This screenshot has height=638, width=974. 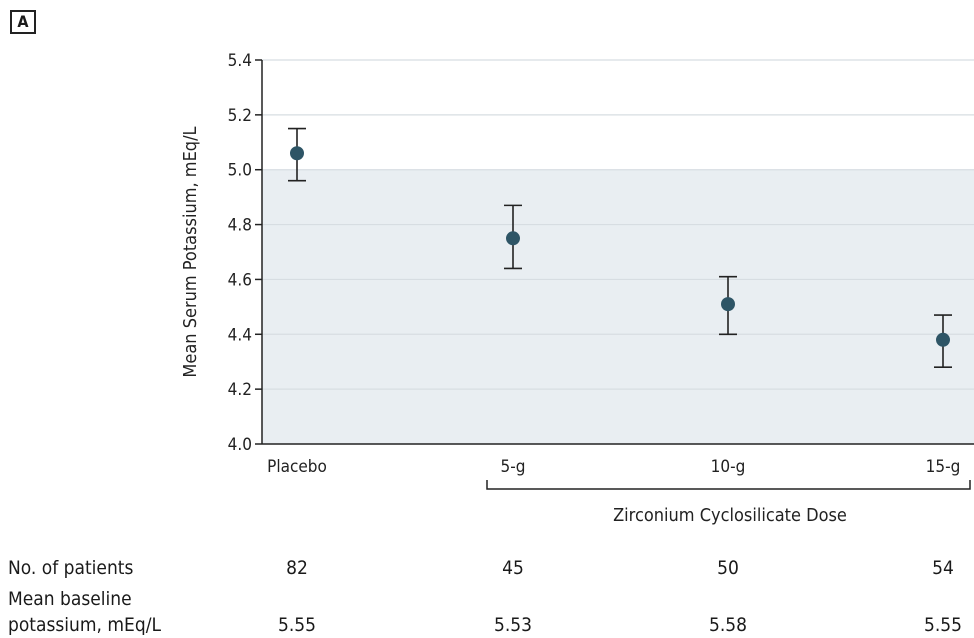 I want to click on baseline-label-line1: Mean baseline, so click(x=70, y=599).